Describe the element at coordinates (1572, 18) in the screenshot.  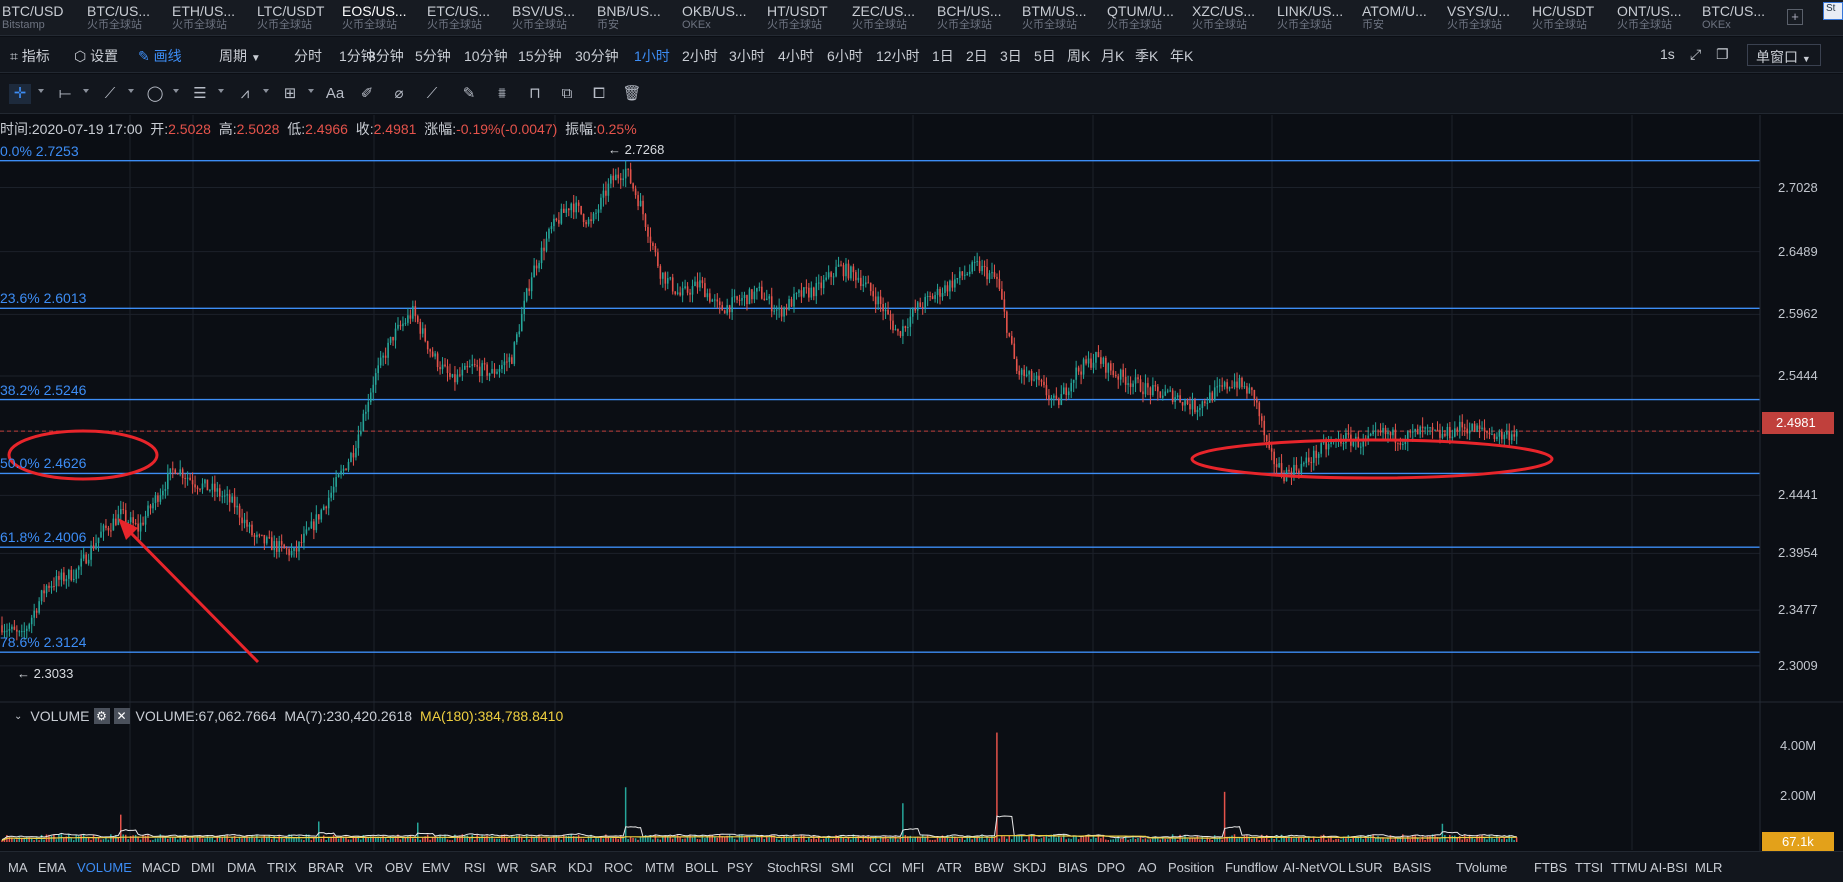
I see `symbol-tab: HC/USDT 火币全球站` at that location.